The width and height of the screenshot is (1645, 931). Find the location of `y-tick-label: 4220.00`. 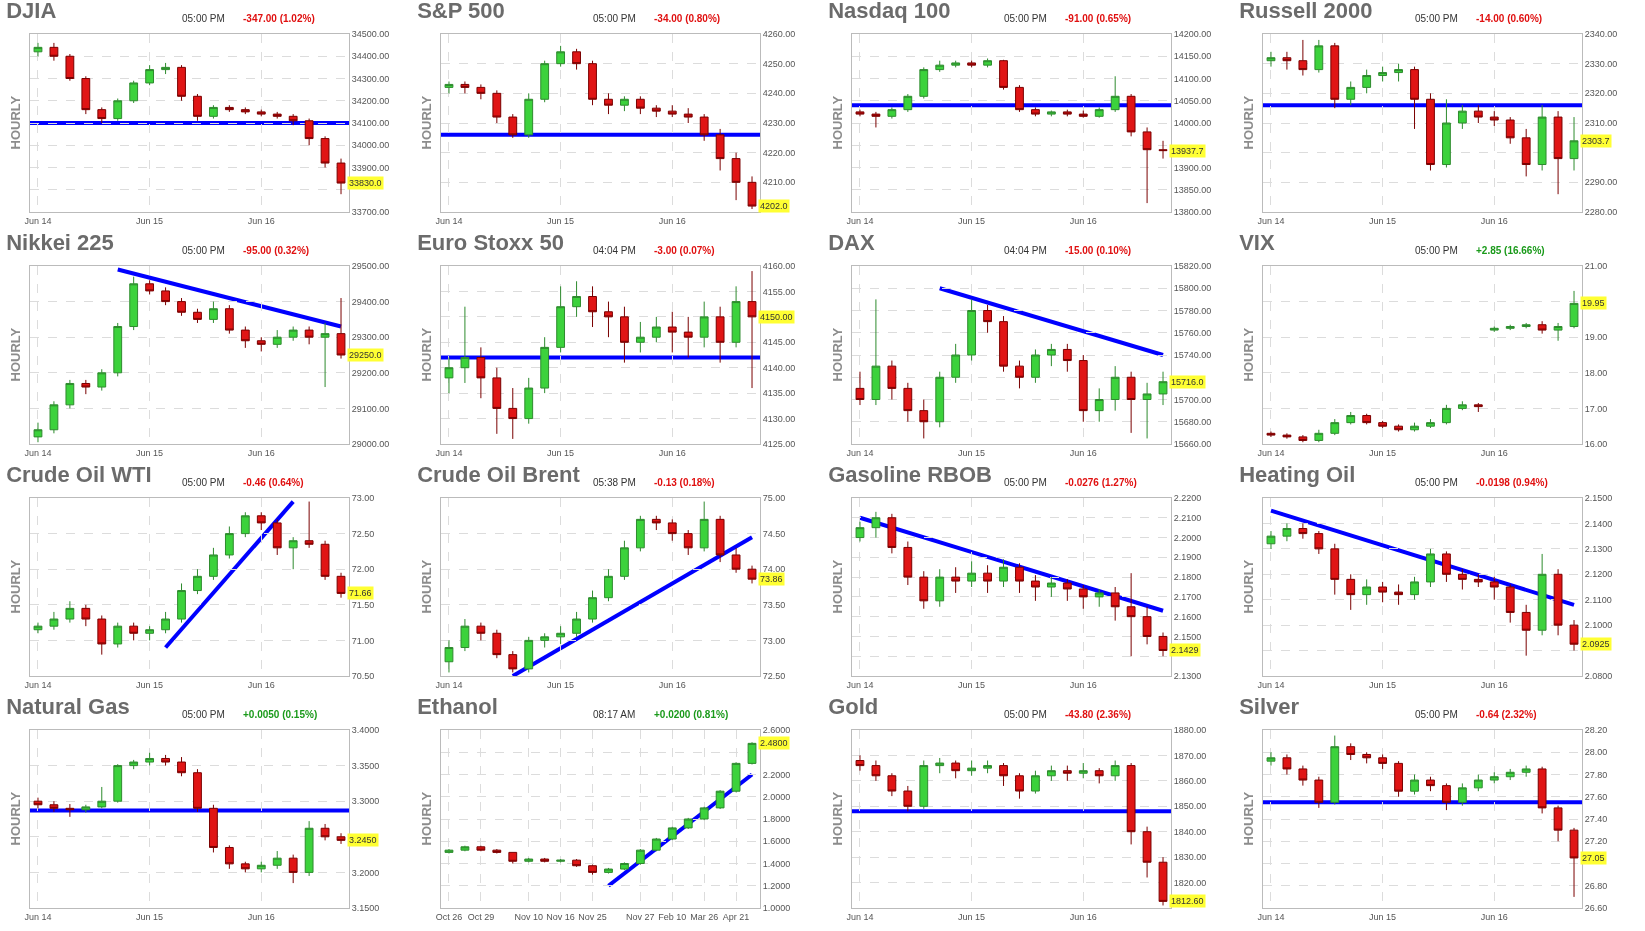

y-tick-label: 4220.00 is located at coordinates (779, 152).